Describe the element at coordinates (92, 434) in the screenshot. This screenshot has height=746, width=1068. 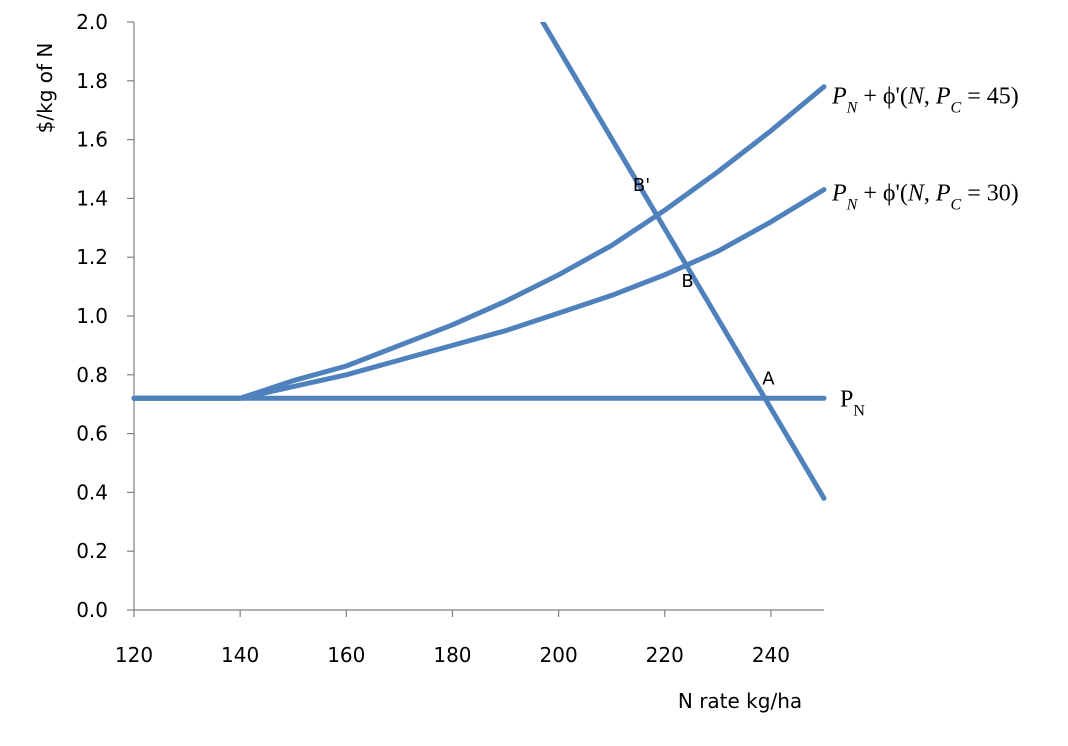
I see `y-tick-label: 0.6` at that location.